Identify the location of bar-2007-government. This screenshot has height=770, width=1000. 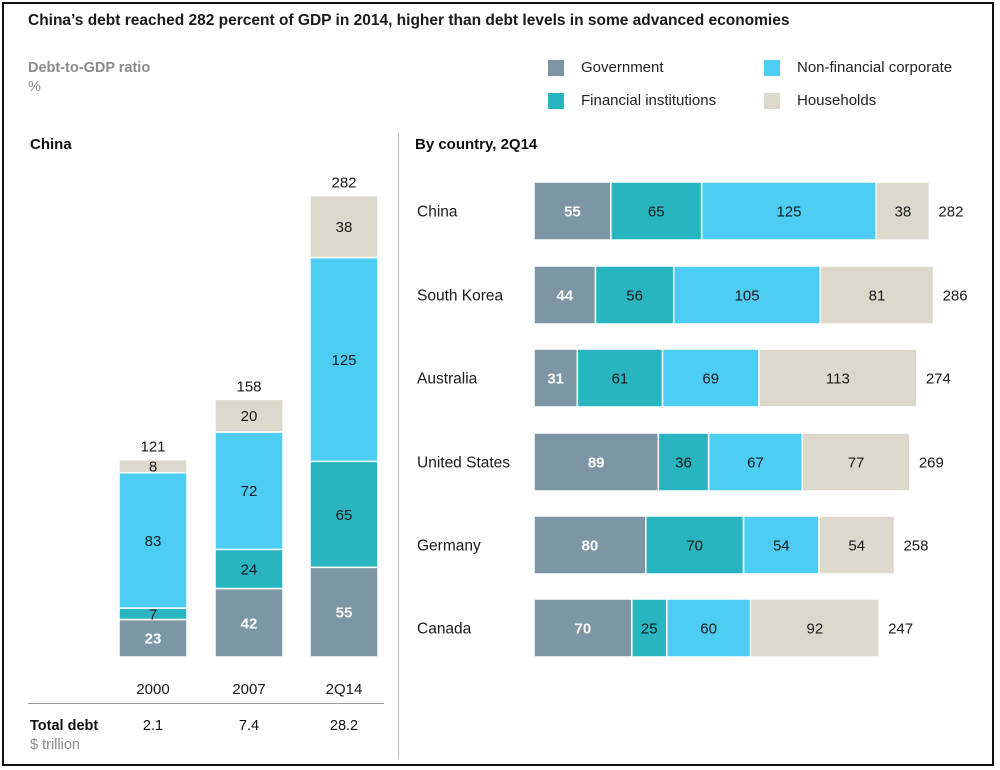
(249, 622).